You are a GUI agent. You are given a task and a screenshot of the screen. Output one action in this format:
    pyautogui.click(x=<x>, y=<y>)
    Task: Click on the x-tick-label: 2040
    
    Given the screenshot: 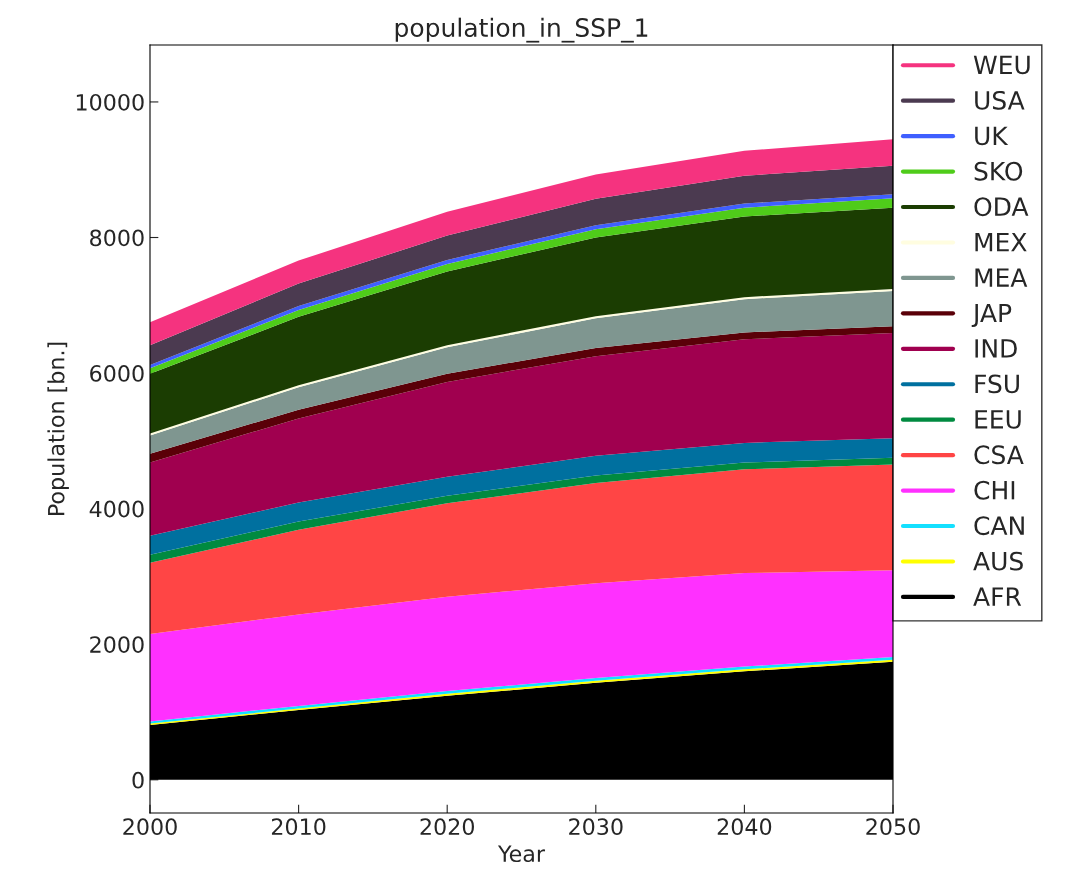 What is the action you would take?
    pyautogui.click(x=744, y=827)
    